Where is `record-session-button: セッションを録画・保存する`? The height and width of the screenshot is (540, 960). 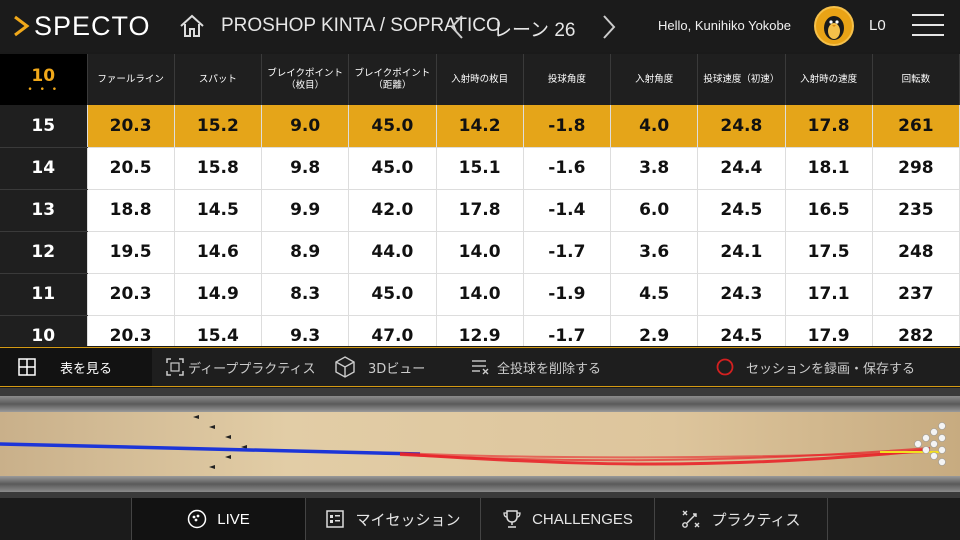
record-session-button: セッションを録画・保存する is located at coordinates (815, 367).